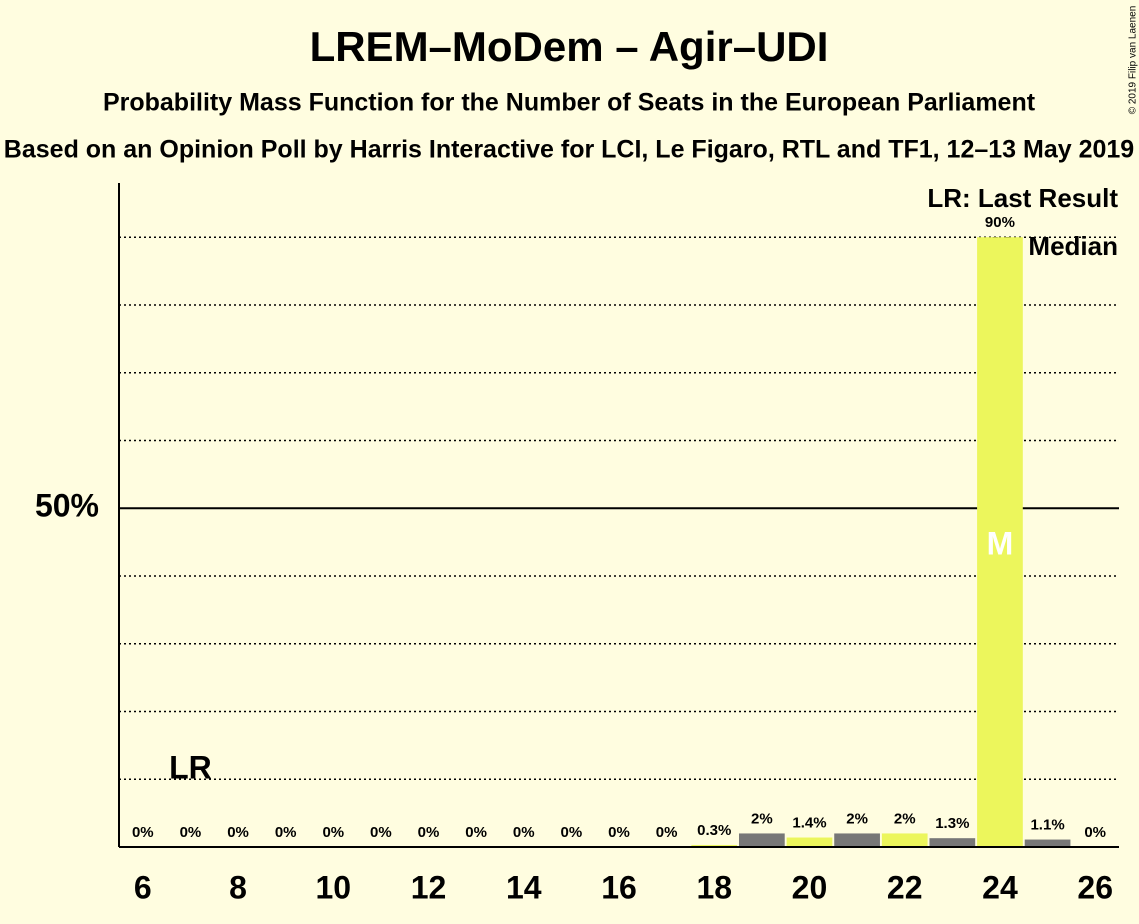  I want to click on chart-title: LREM–MoDem – Agir–UDI, so click(569, 46).